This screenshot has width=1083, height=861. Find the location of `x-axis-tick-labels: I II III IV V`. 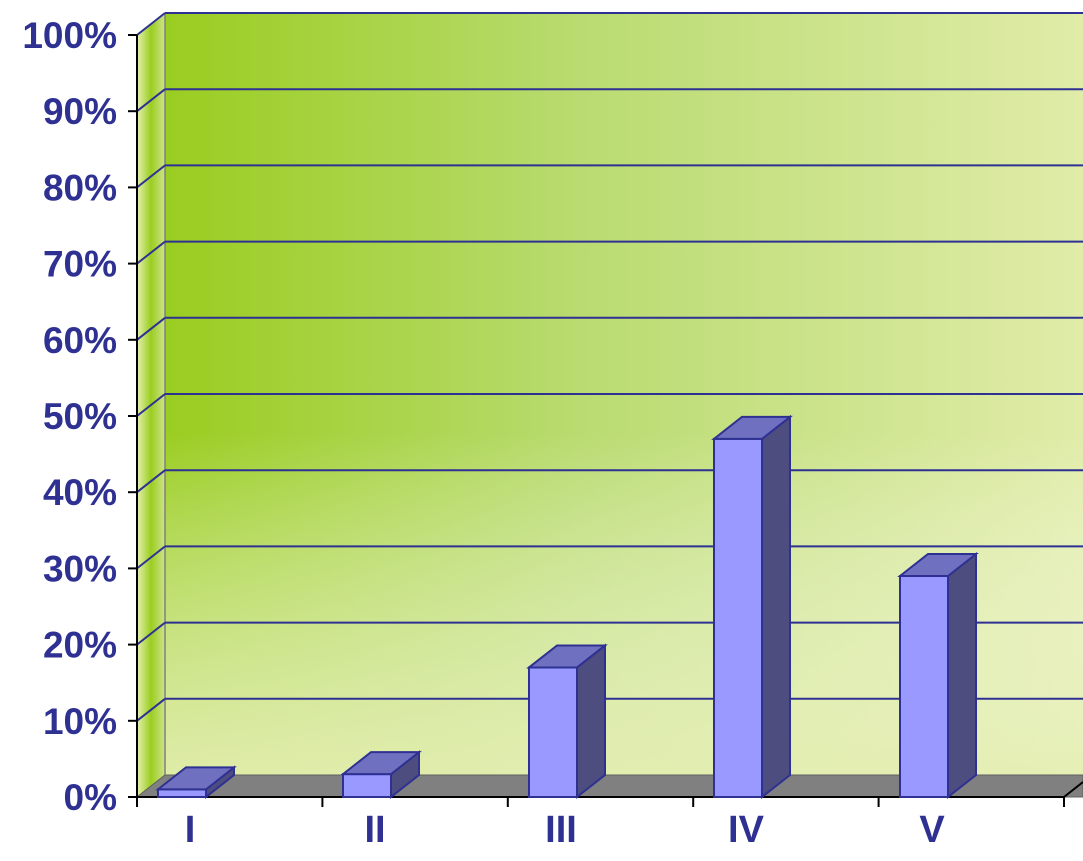

x-axis-tick-labels: I II III IV V is located at coordinates (565, 830).